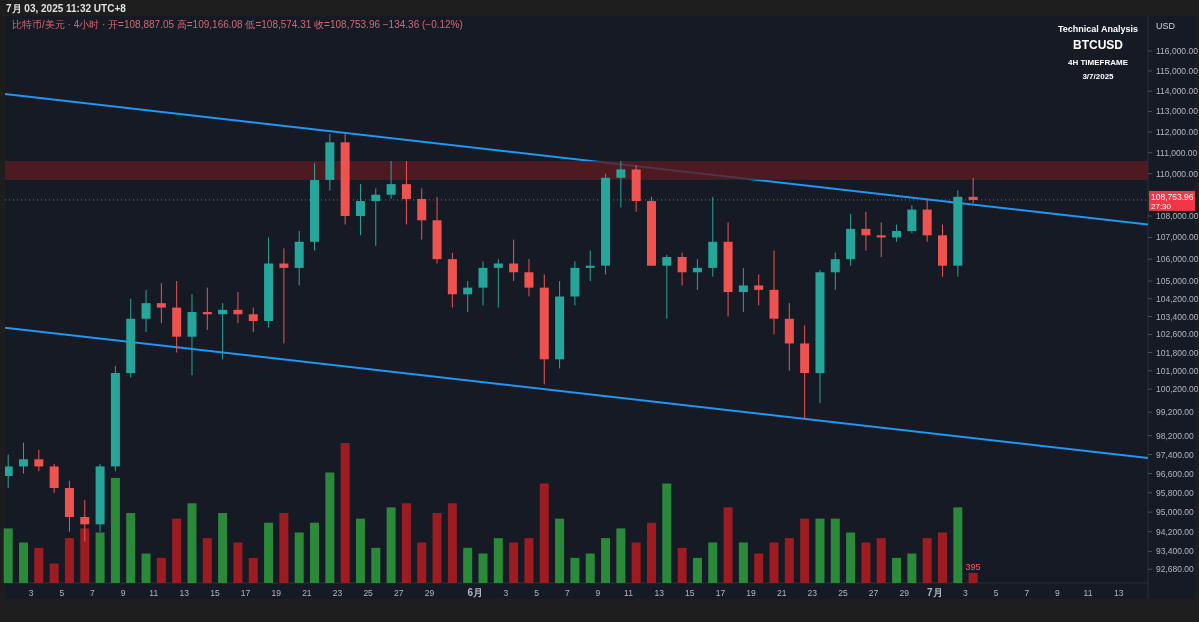 The width and height of the screenshot is (1199, 622). I want to click on x-tick-label: 3, so click(506, 593).